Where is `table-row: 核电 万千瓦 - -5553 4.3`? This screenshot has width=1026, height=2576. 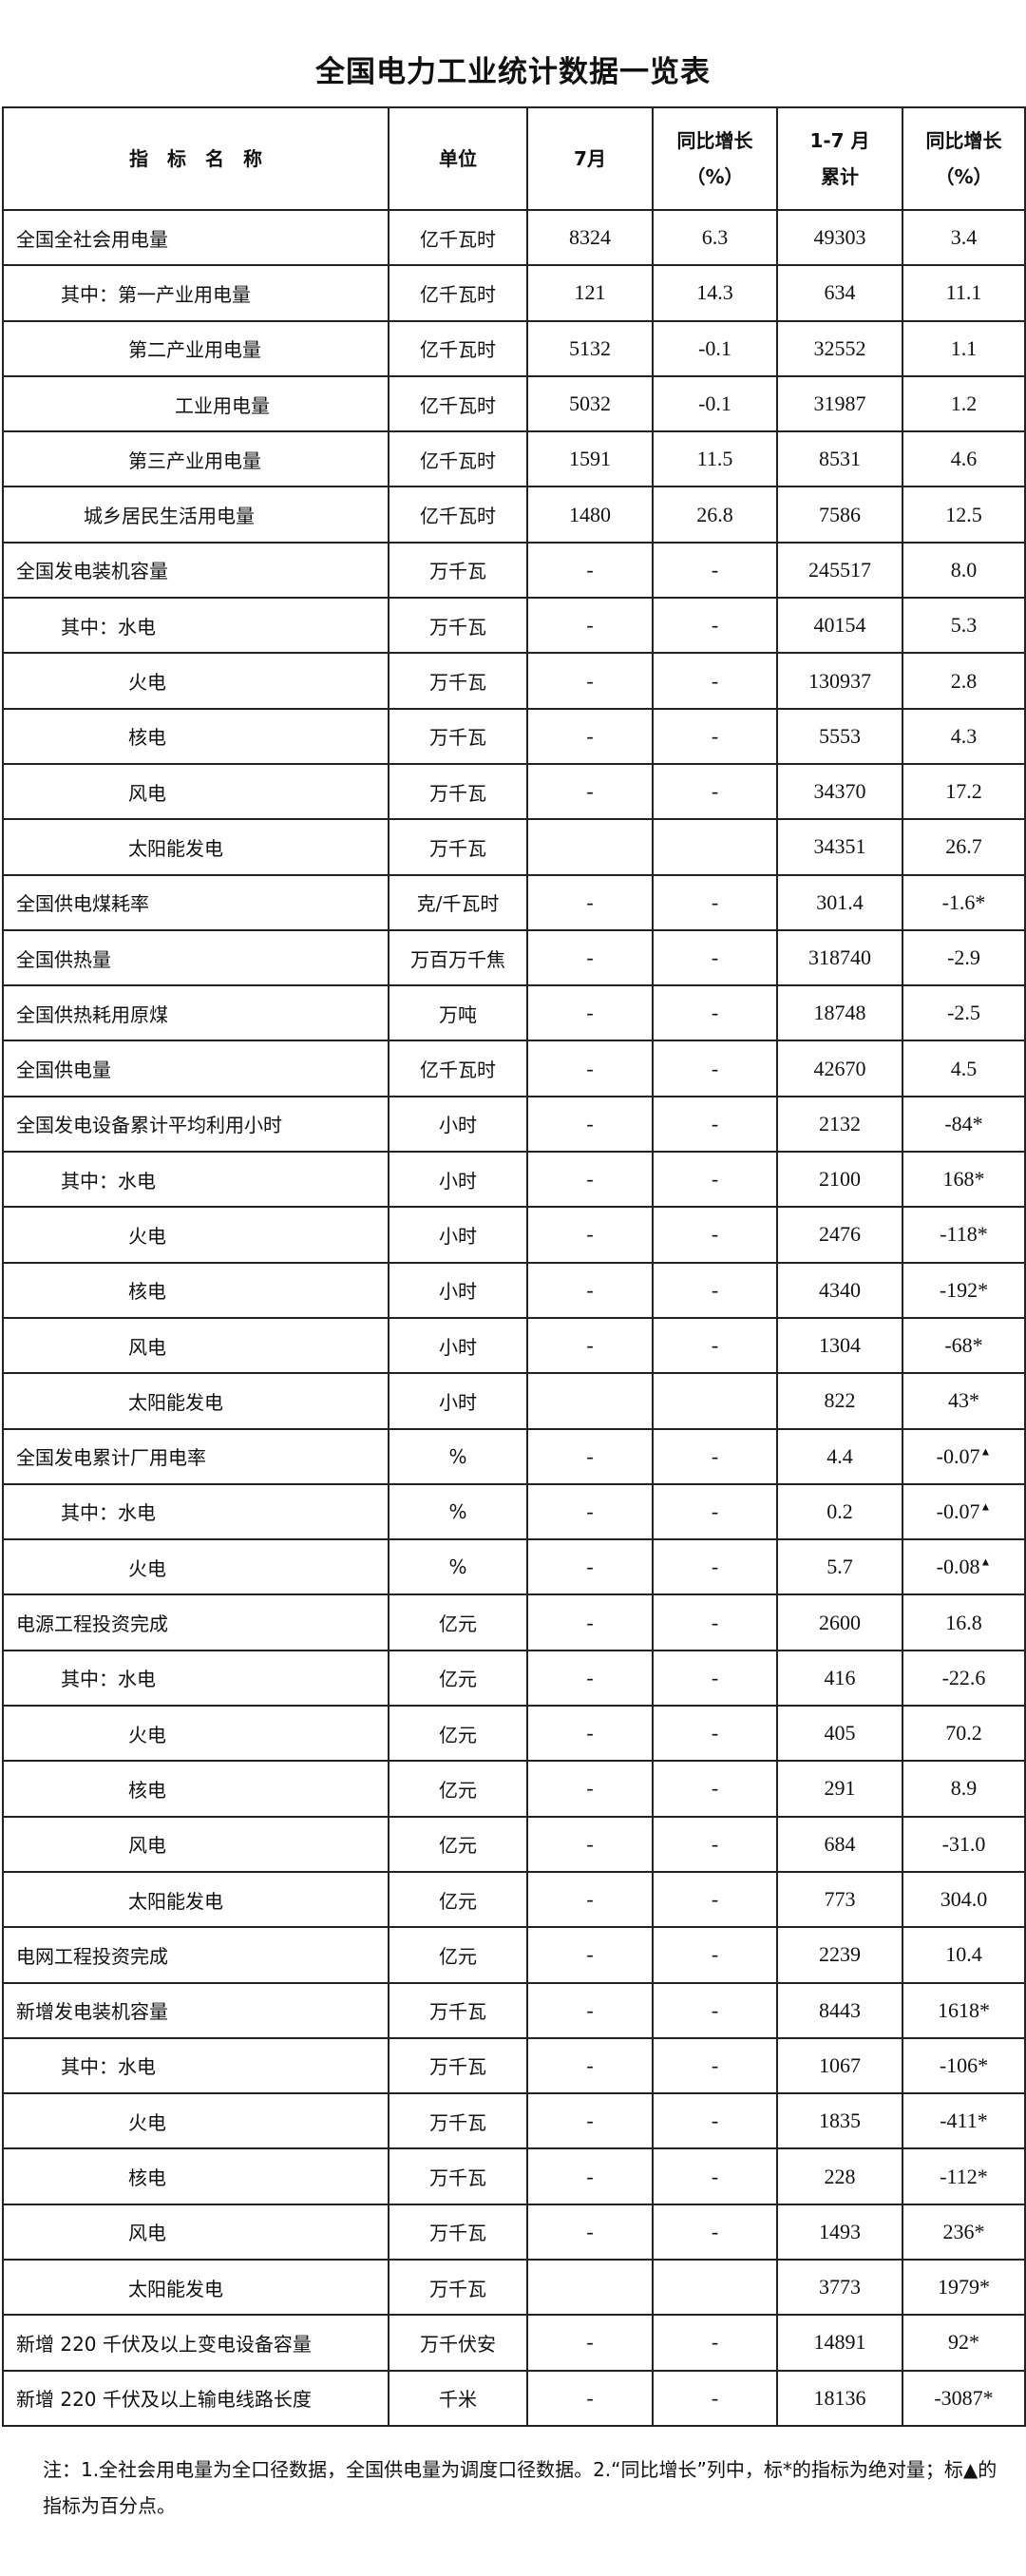
table-row: 核电 万千瓦 - -5553 4.3 is located at coordinates (514, 736).